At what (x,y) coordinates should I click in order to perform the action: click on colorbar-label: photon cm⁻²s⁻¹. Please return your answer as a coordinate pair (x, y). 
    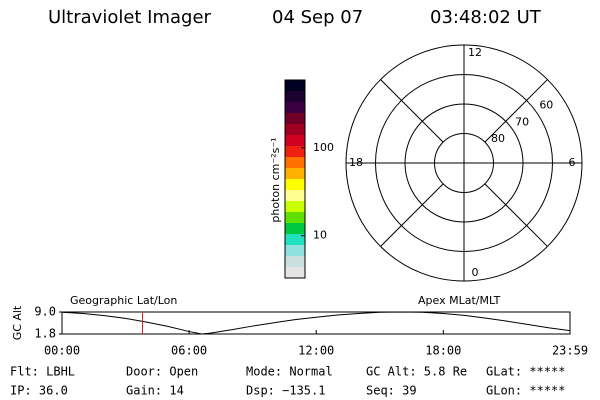
    Looking at the image, I should click on (275, 179).